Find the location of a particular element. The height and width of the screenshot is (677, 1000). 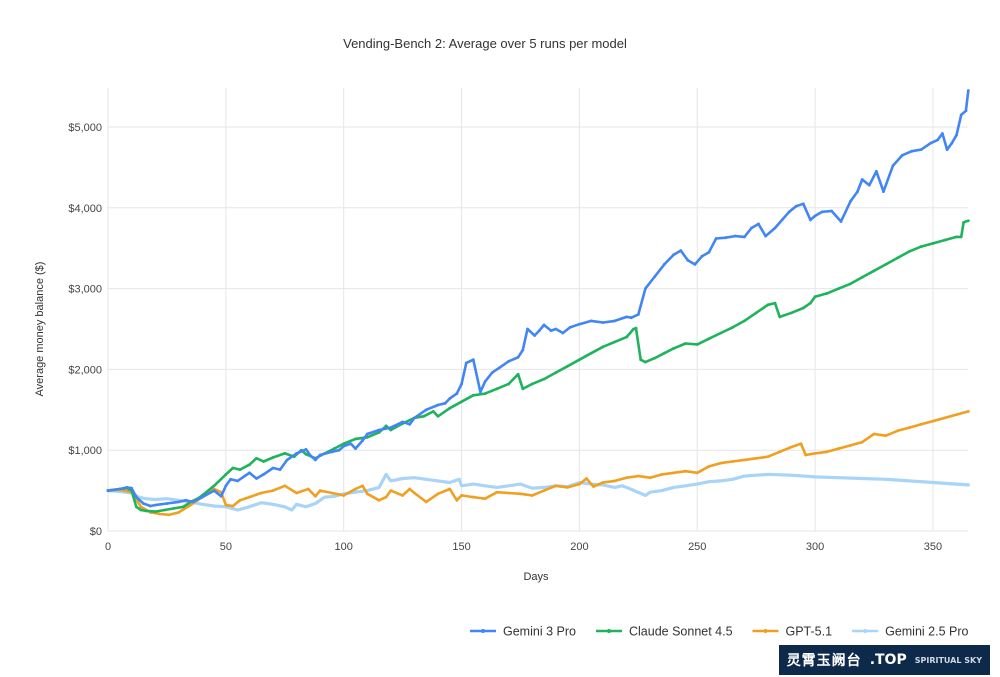

y-axis-label: Average money balance ($) is located at coordinates (40, 329).